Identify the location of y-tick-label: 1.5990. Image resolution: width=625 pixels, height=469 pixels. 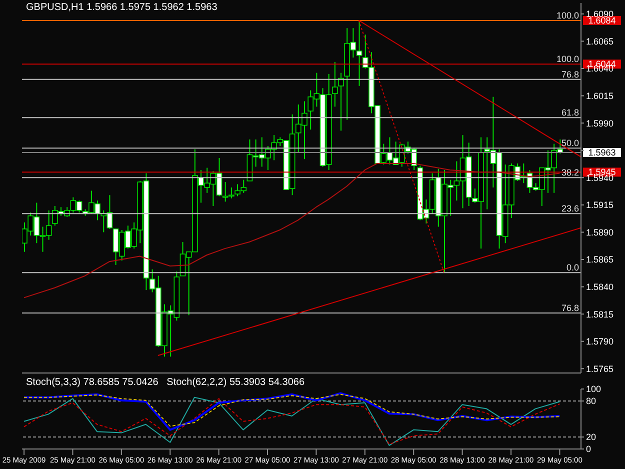
(600, 123).